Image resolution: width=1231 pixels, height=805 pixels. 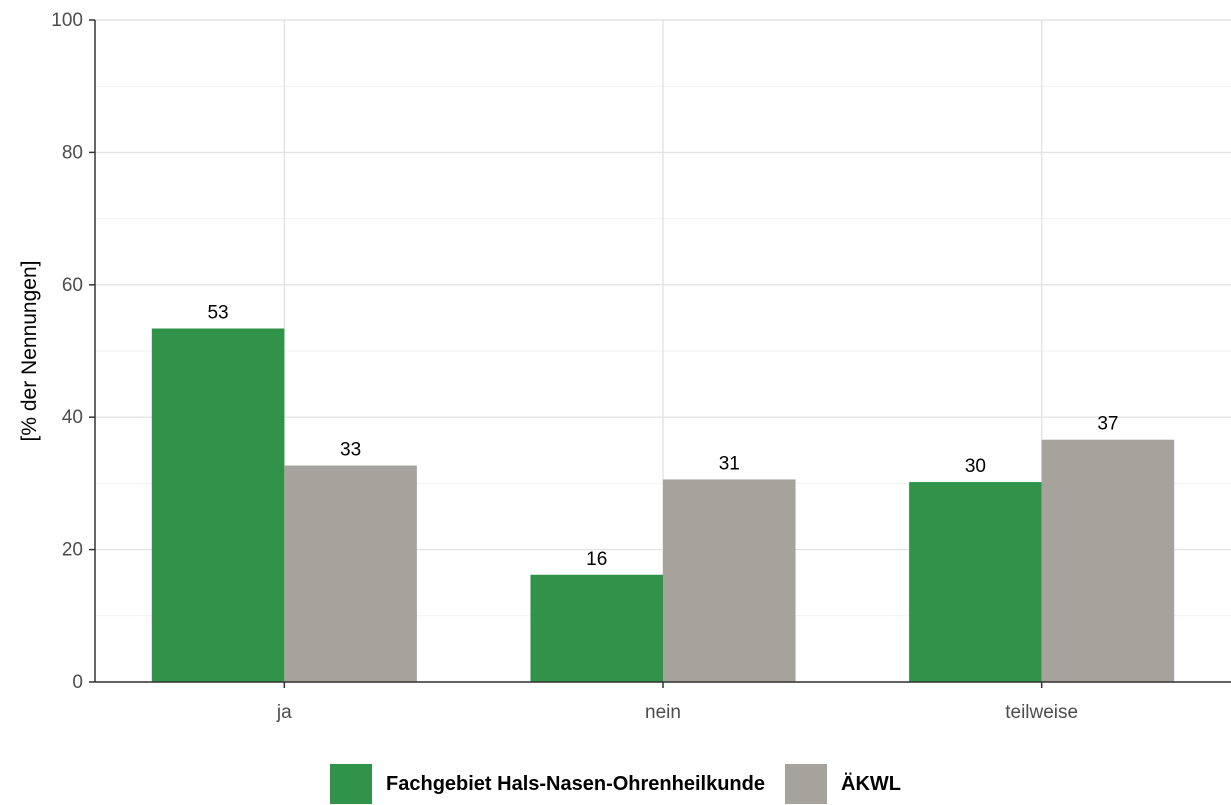 What do you see at coordinates (975, 582) in the screenshot?
I see `bar-teilweise-fachgebiet` at bounding box center [975, 582].